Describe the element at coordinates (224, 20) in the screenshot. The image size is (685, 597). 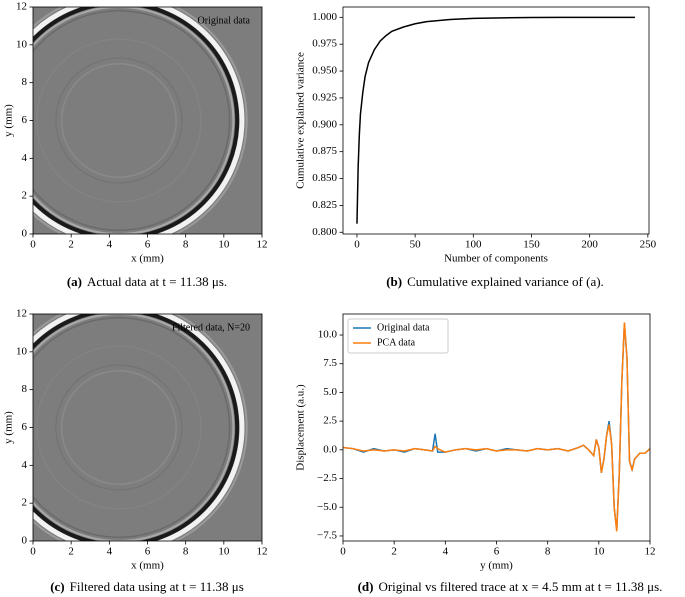
I see `annotation: Original data` at that location.